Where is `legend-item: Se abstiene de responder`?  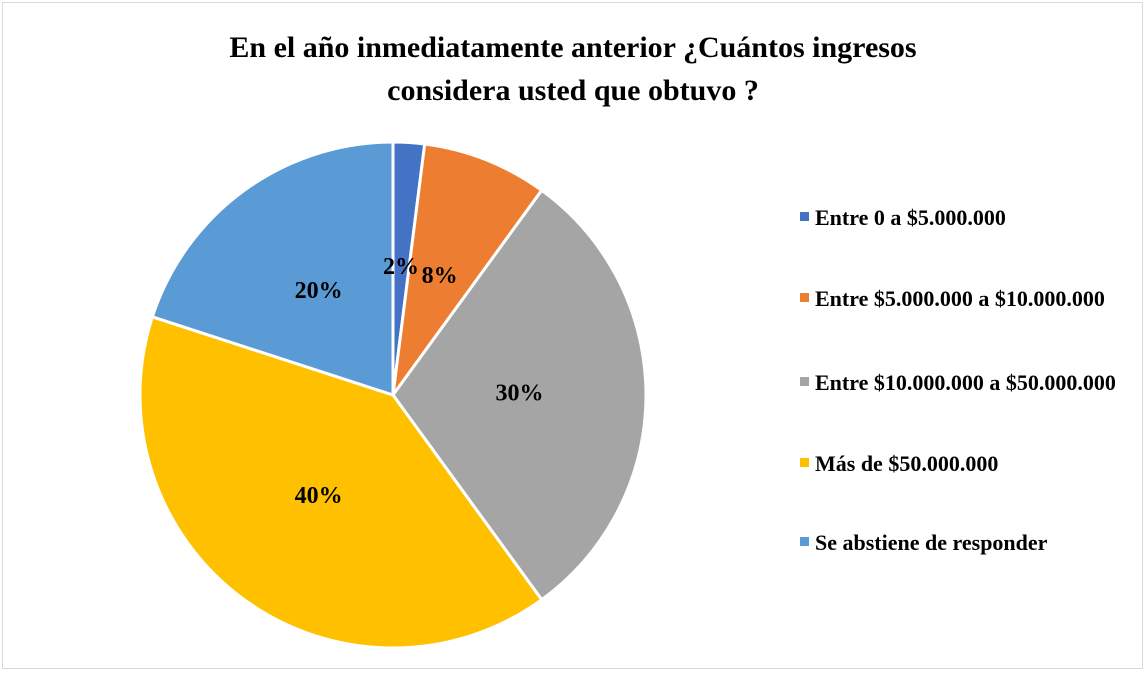 legend-item: Se abstiene de responder is located at coordinates (966, 542).